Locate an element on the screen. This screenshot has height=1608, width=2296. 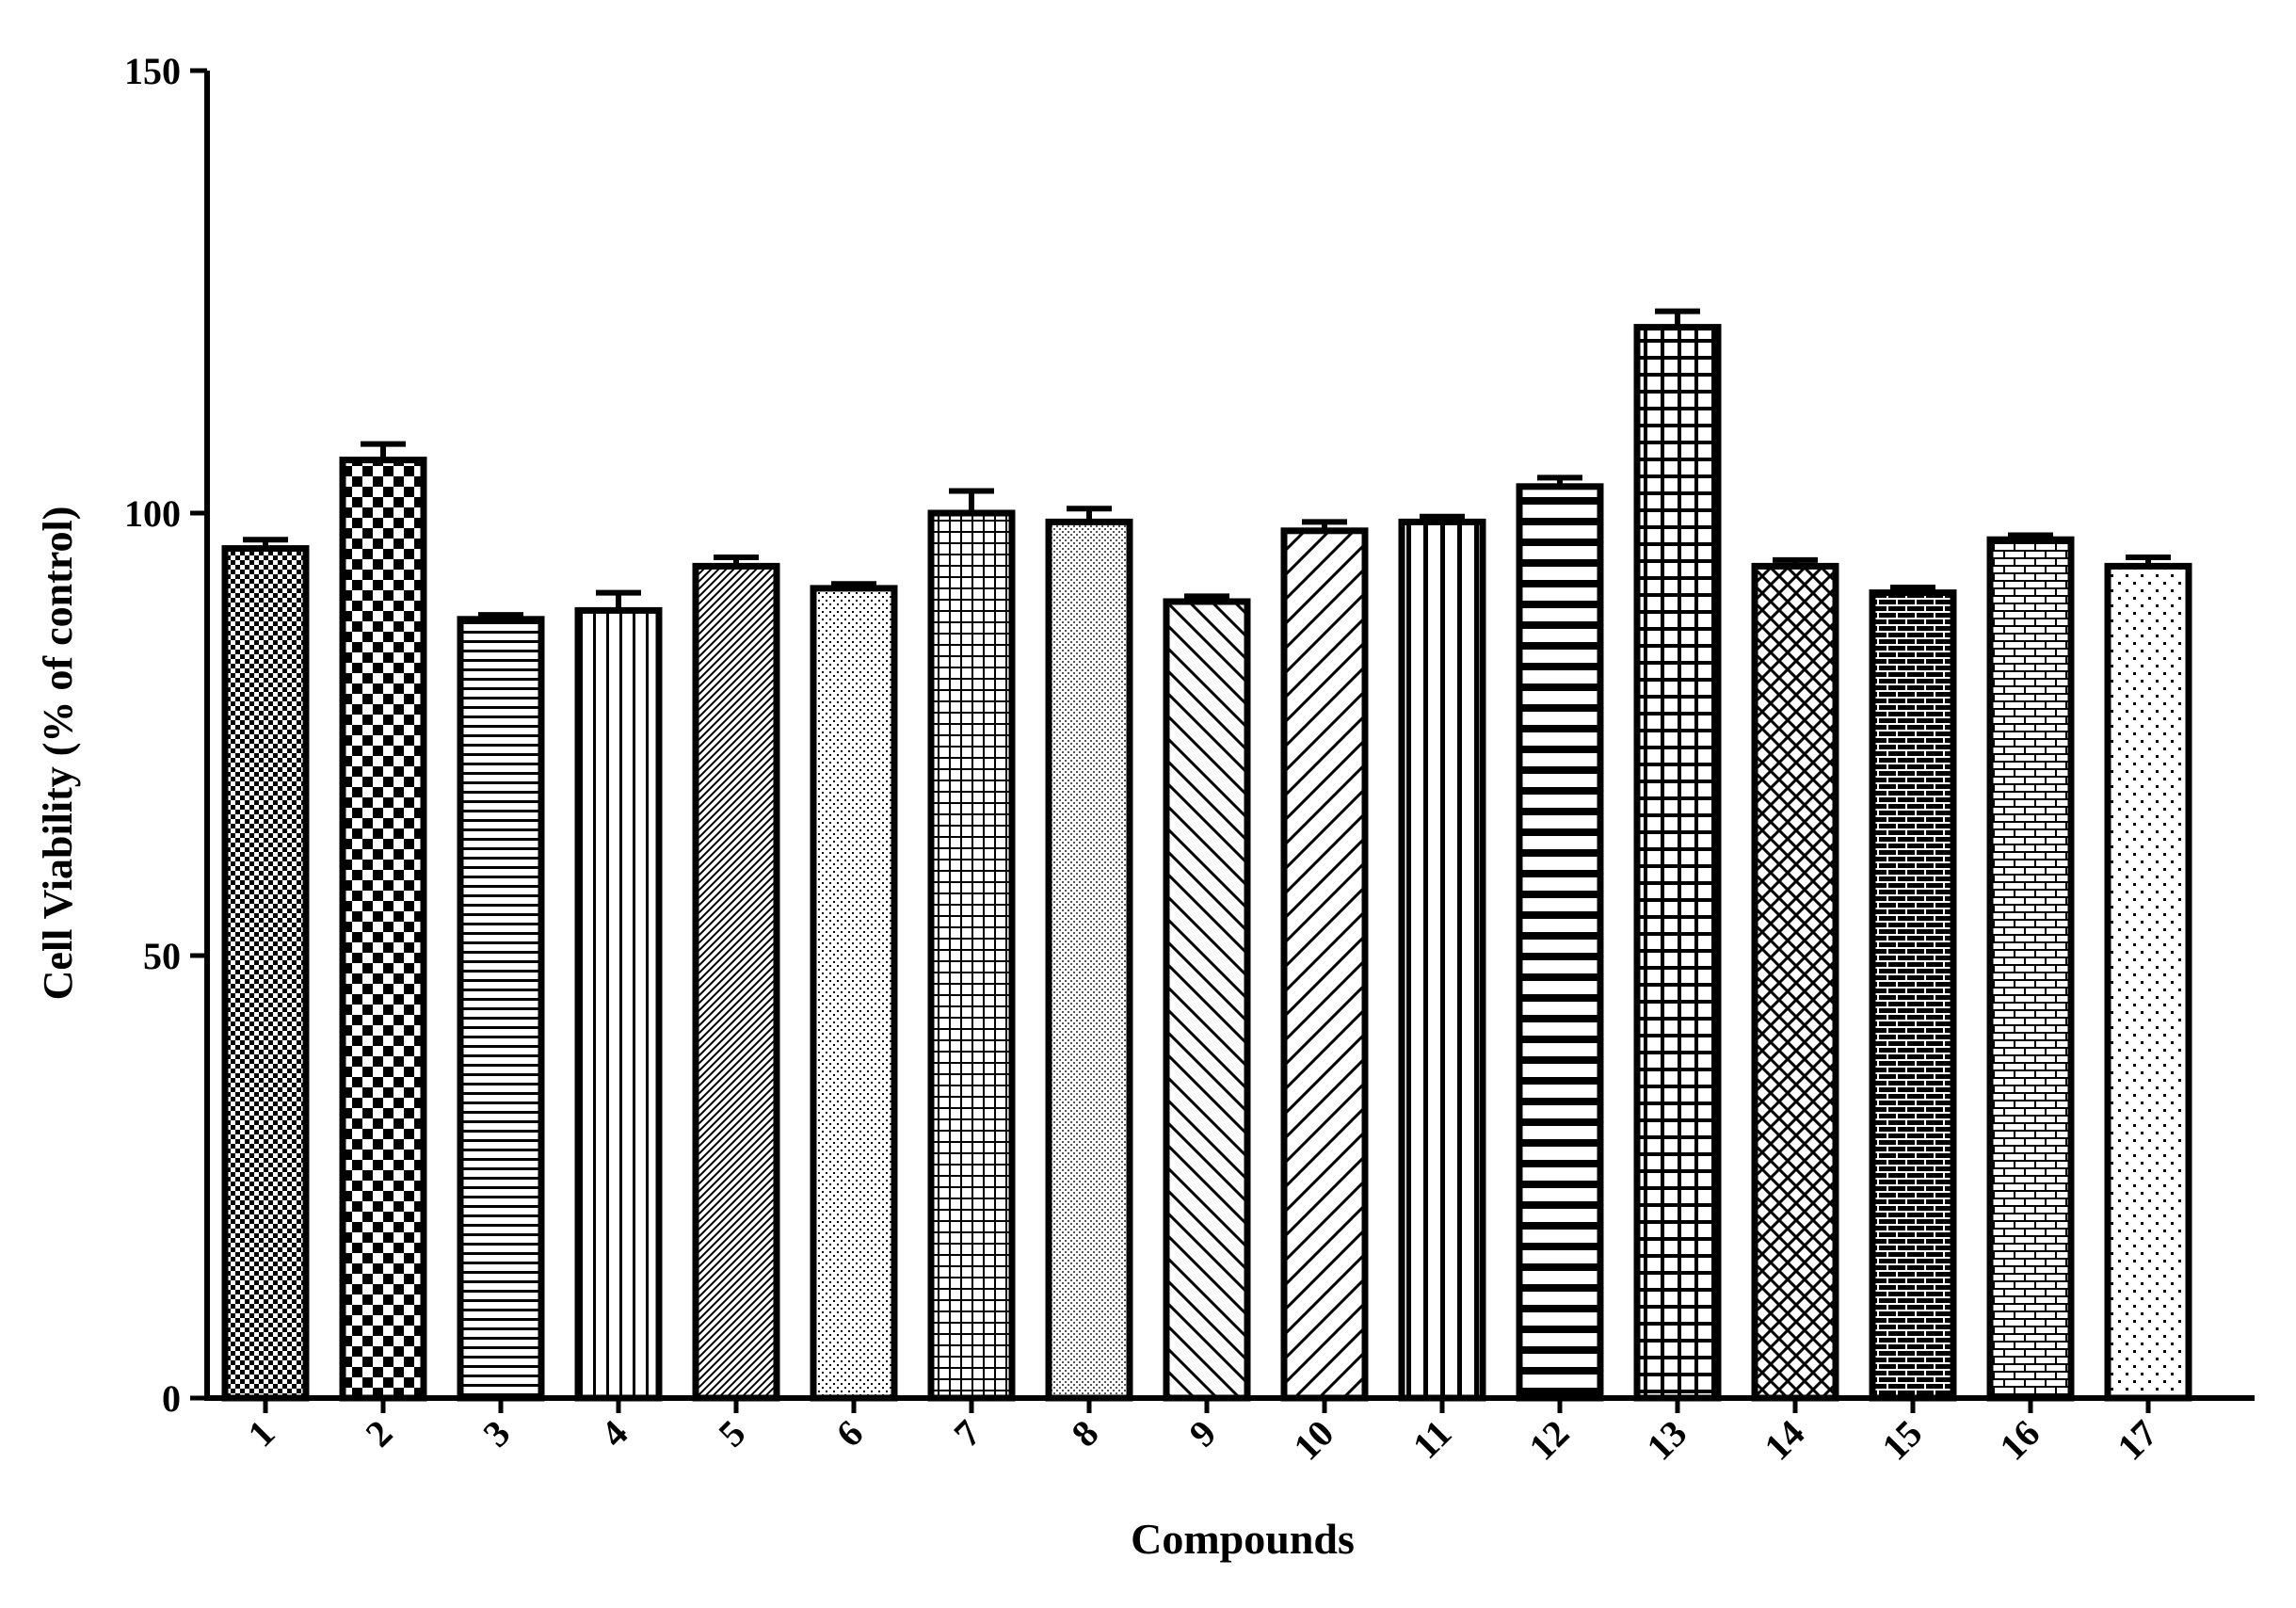
x-tick-label: 3 is located at coordinates (496, 1433).